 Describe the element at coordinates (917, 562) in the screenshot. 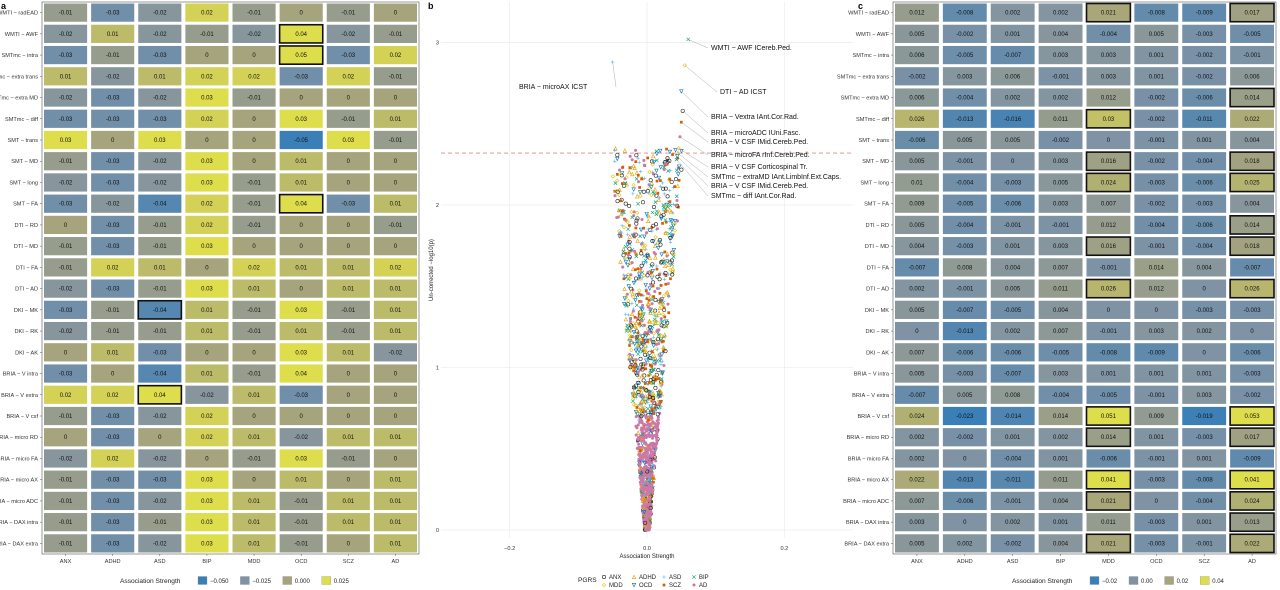

I see `column-label: ANX` at that location.